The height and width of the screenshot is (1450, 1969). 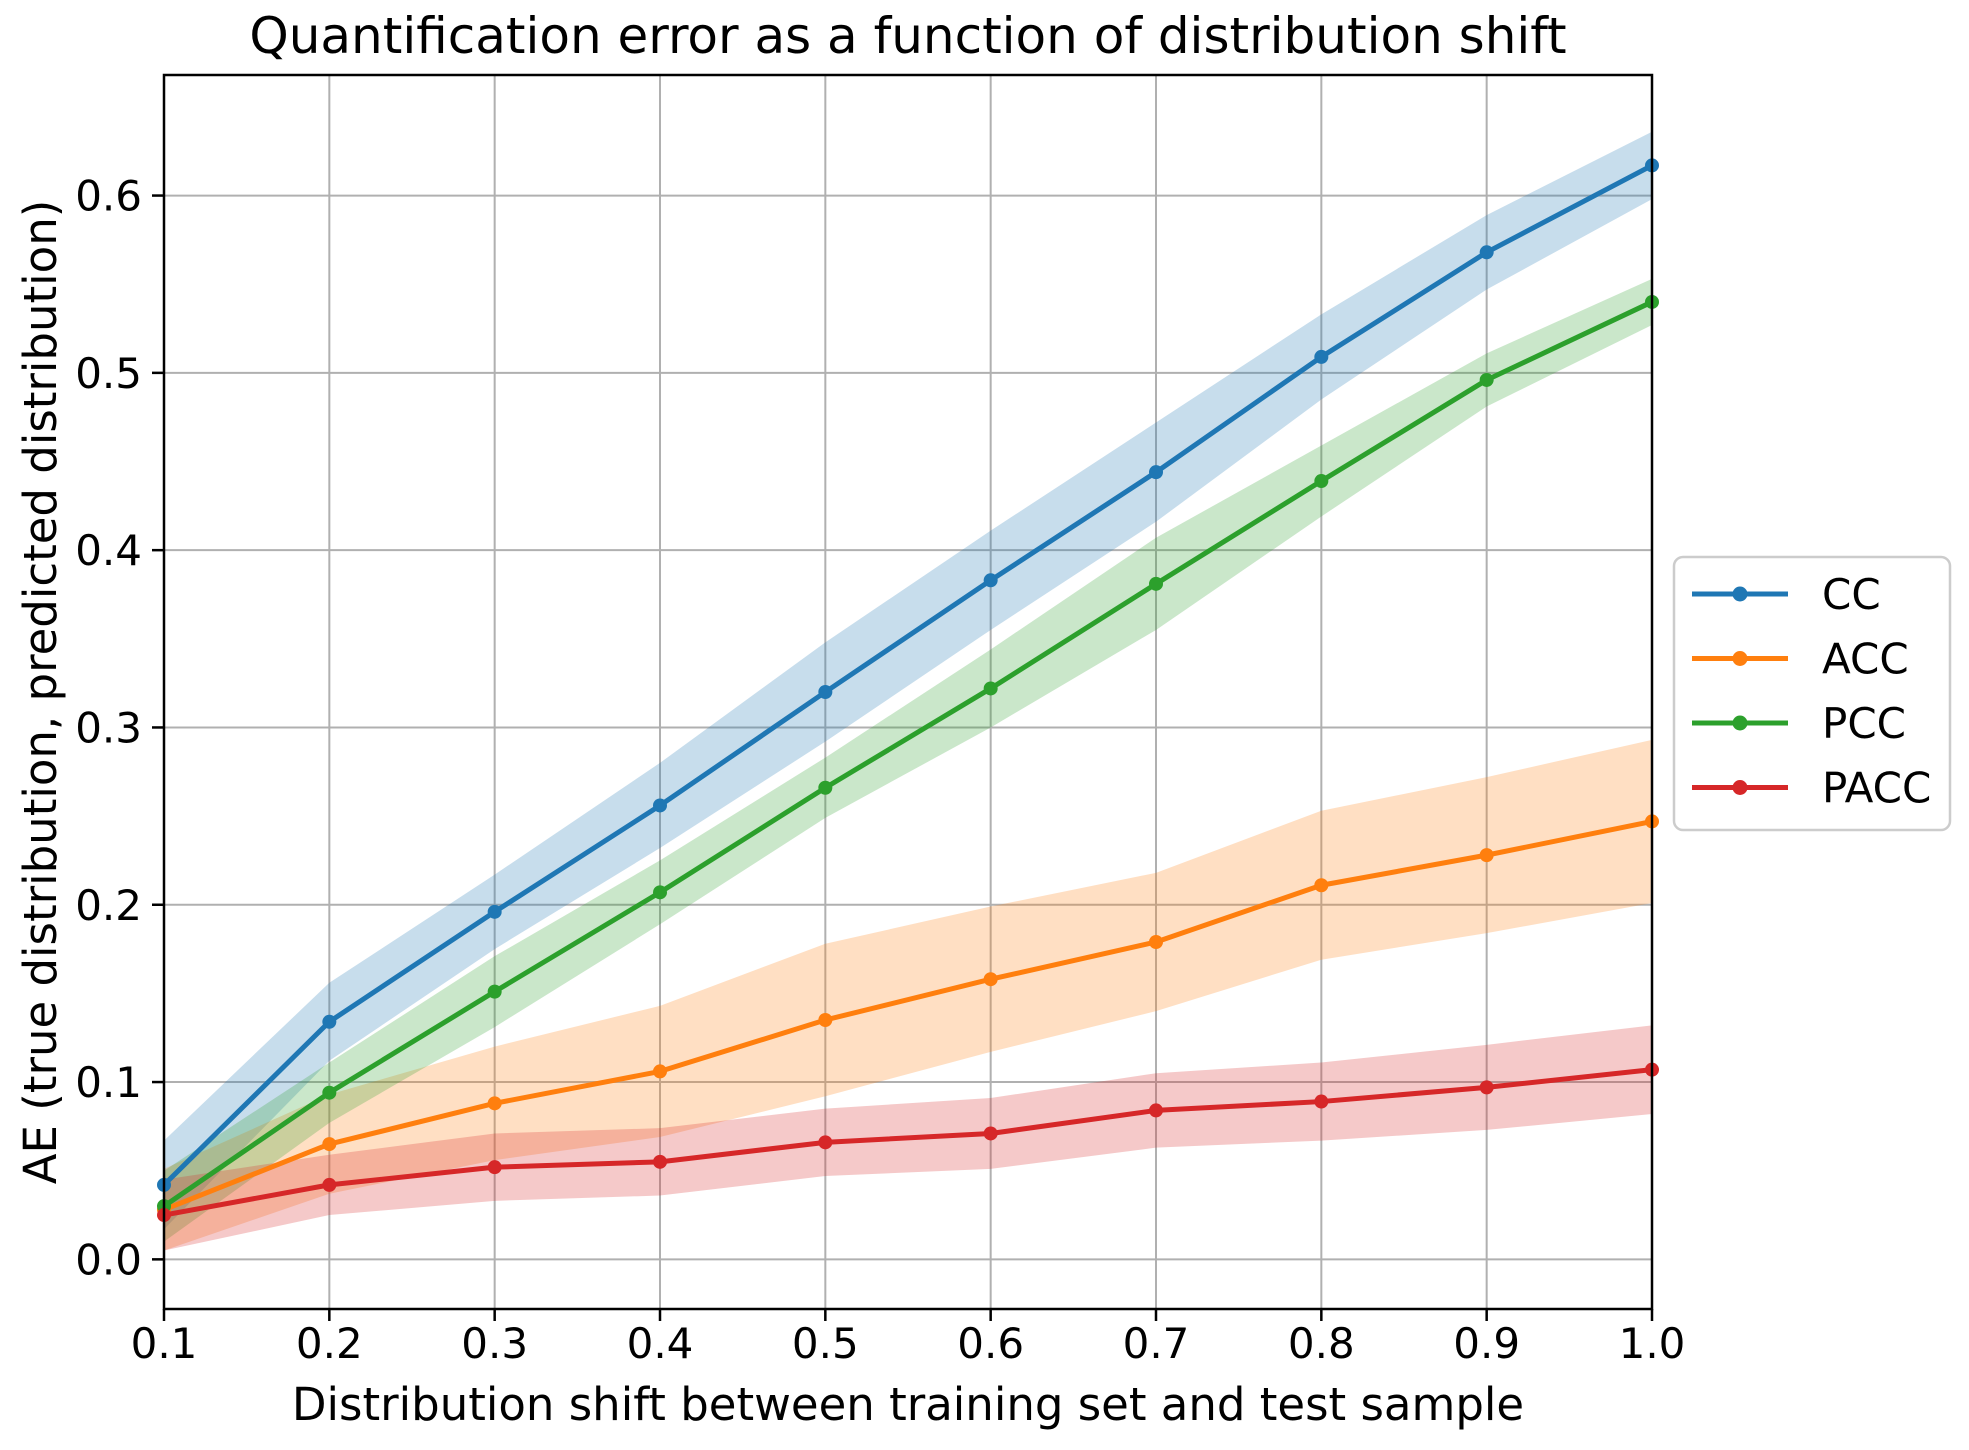 I want to click on y-tick-label: 0.4, so click(x=108, y=550).